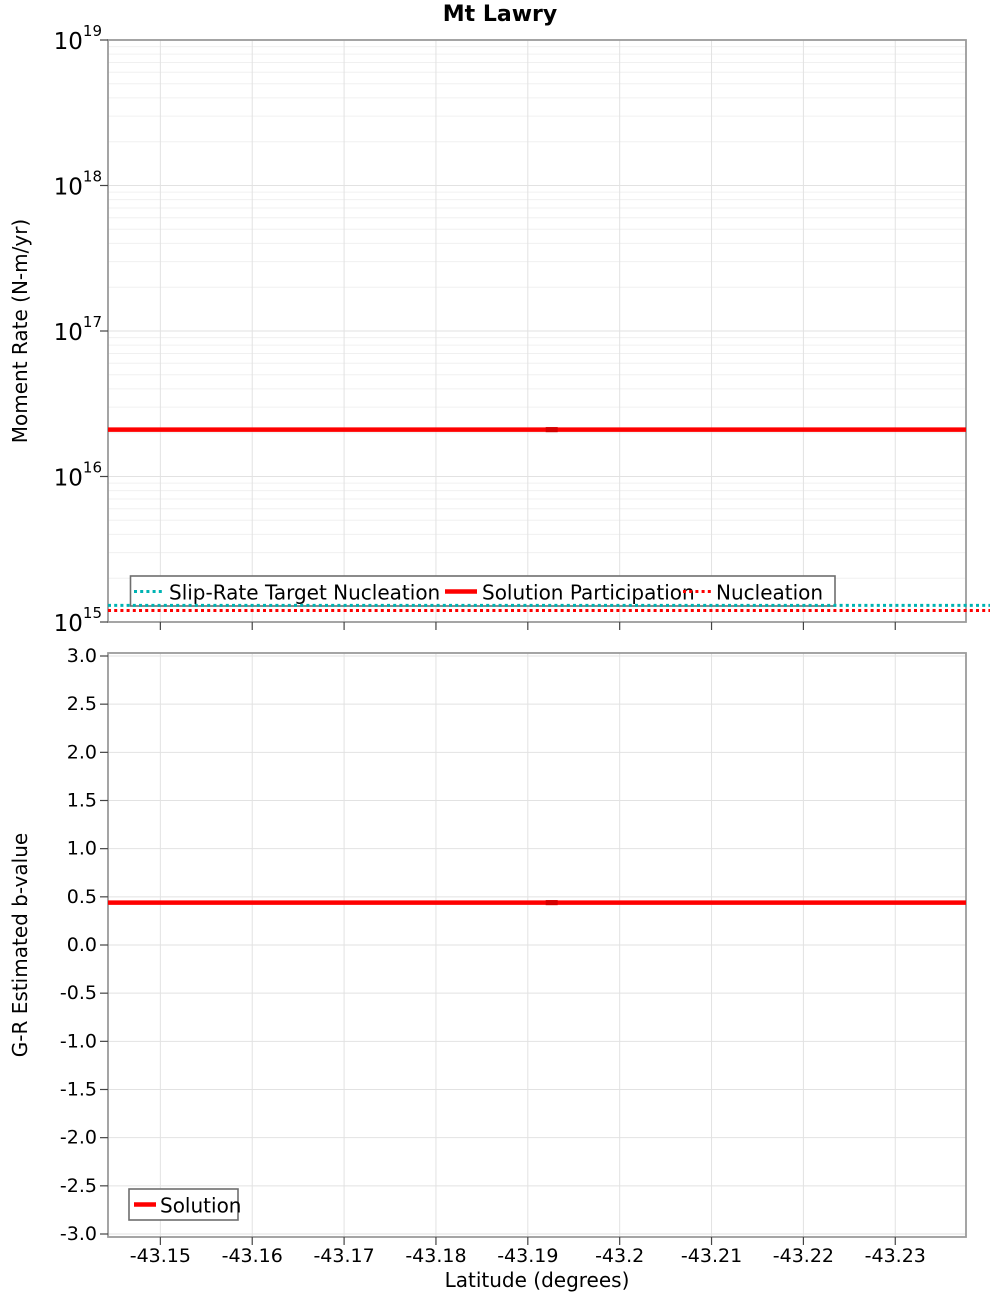 This screenshot has height=1300, width=1000. I want to click on legend: Solution, so click(184, 1204).